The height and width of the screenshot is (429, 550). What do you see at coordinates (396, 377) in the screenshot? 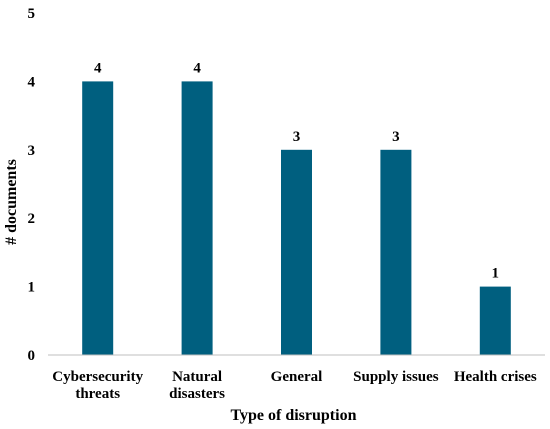
I see `category-label: Supply issues` at bounding box center [396, 377].